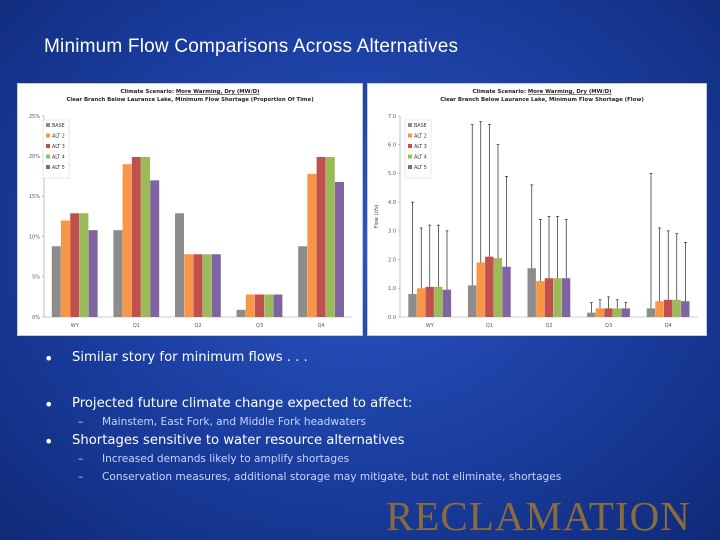 The image size is (720, 540). What do you see at coordinates (58, 126) in the screenshot?
I see `legend-label: BASE` at bounding box center [58, 126].